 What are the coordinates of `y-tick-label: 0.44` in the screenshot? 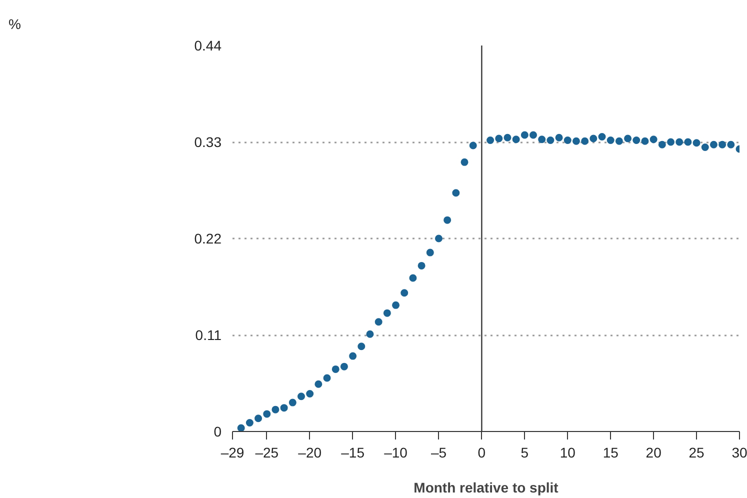 It's located at (208, 46).